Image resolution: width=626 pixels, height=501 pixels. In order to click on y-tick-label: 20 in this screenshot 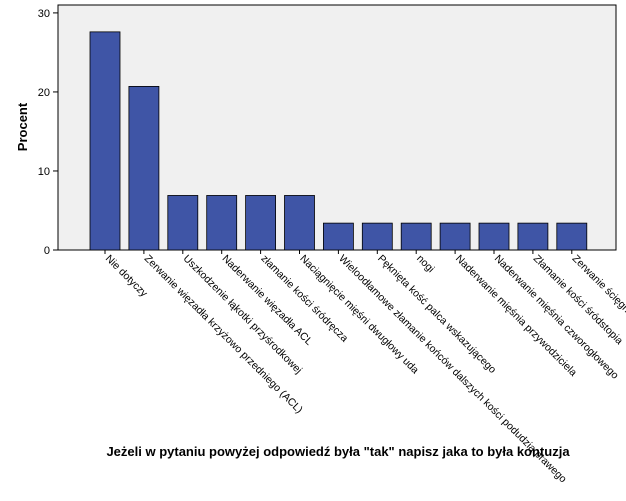, I will do `click(44, 93)`.